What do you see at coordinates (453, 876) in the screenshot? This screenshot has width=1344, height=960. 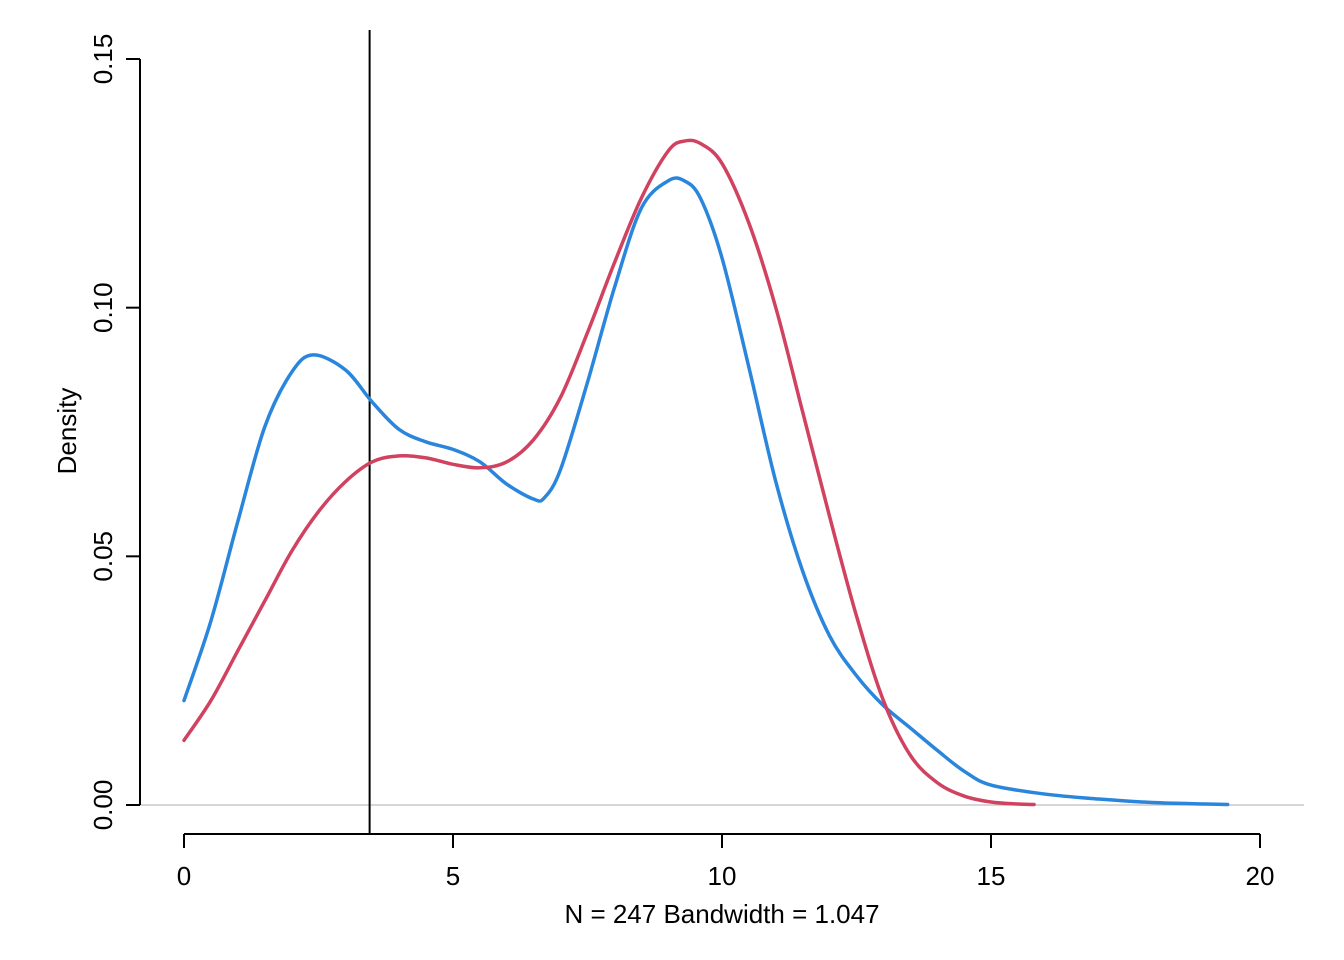 I see `x-tick-label: 5` at bounding box center [453, 876].